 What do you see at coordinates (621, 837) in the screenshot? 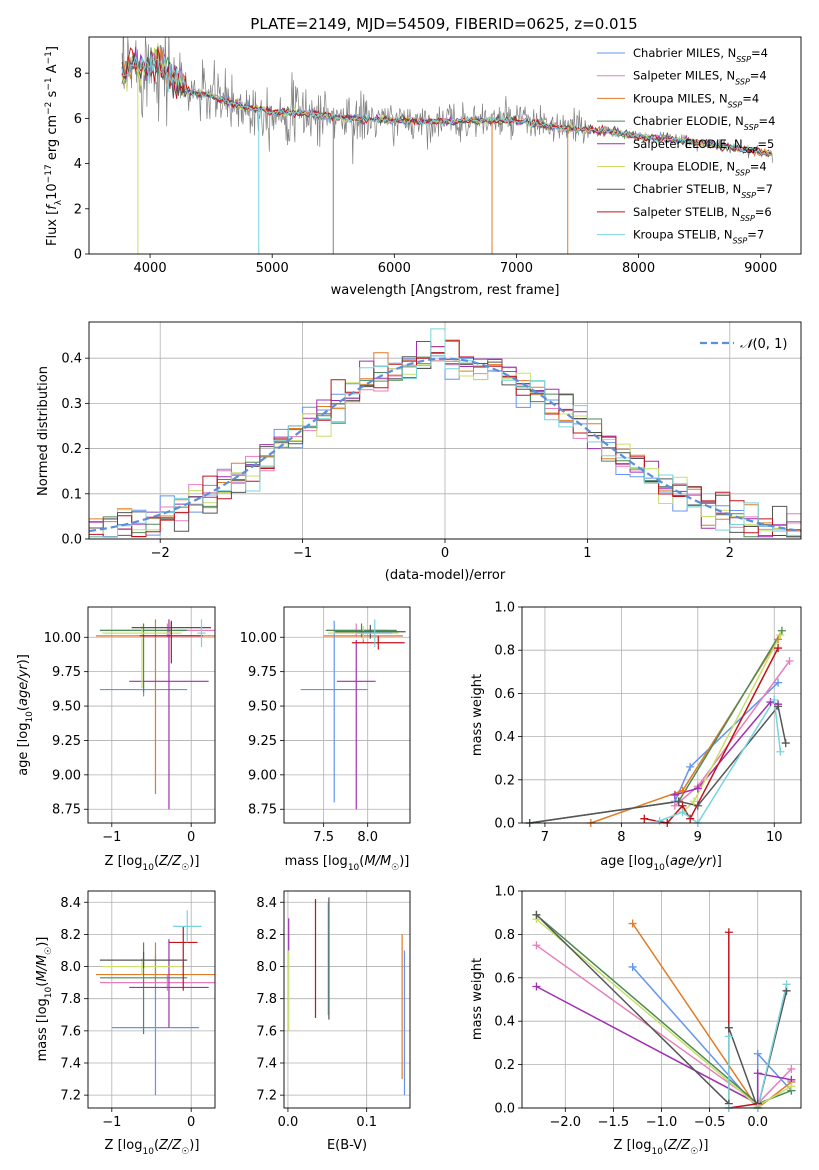
I see `x-tick-label: 8` at bounding box center [621, 837].